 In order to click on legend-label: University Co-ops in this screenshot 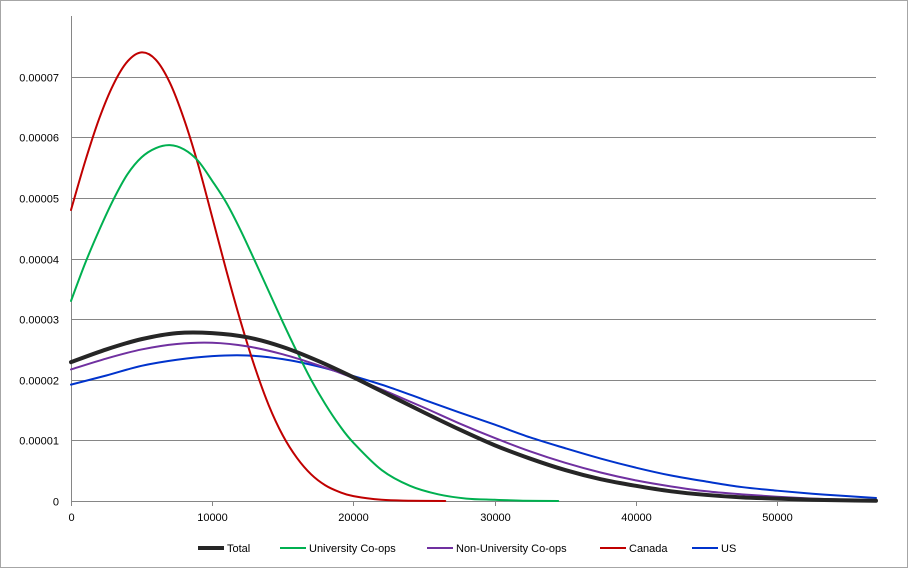, I will do `click(352, 549)`.